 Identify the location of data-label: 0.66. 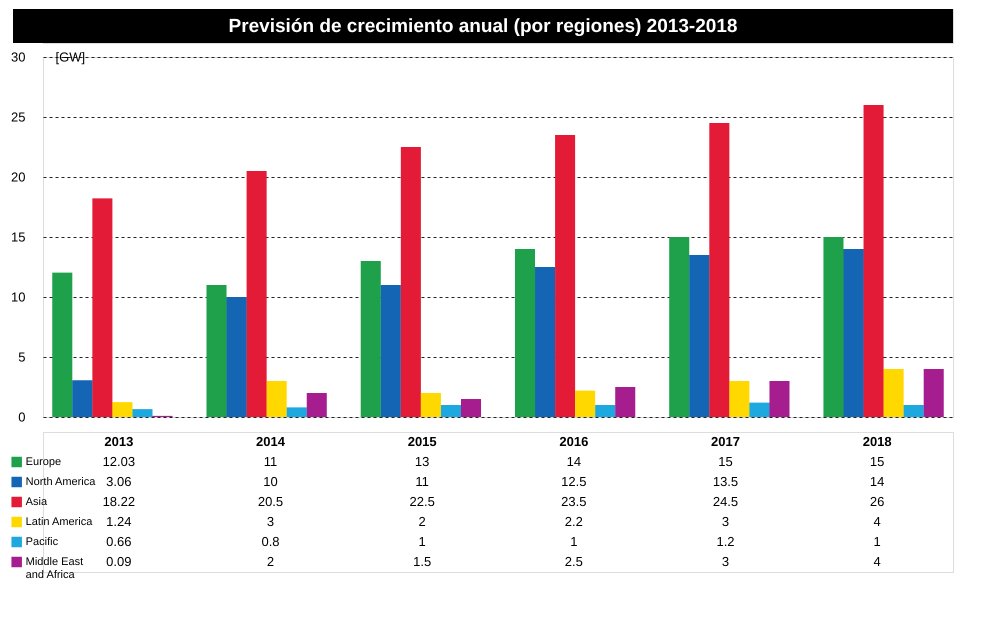
(119, 541).